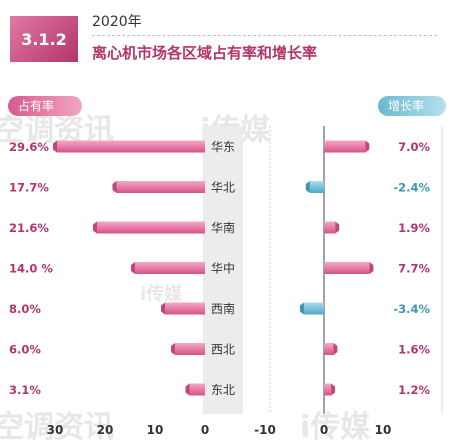 Image resolution: width=450 pixels, height=447 pixels. I want to click on legend-share-label: 占有率, so click(36, 106).